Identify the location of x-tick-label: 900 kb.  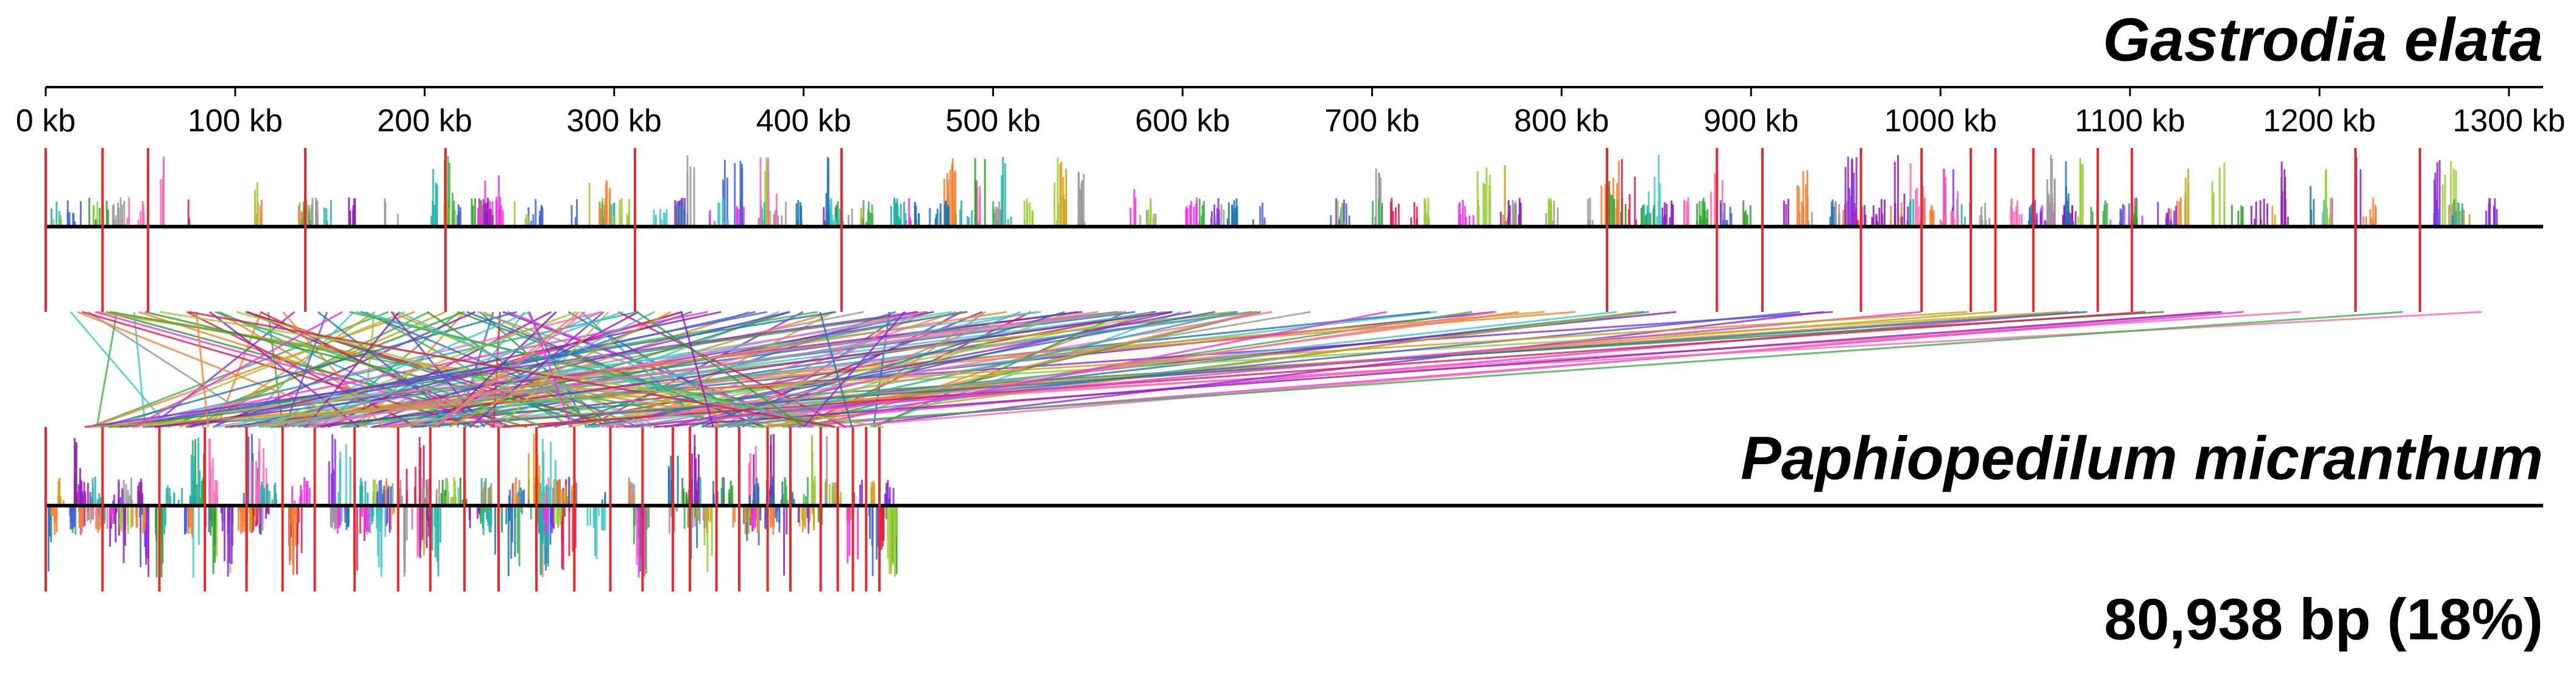
(1751, 121).